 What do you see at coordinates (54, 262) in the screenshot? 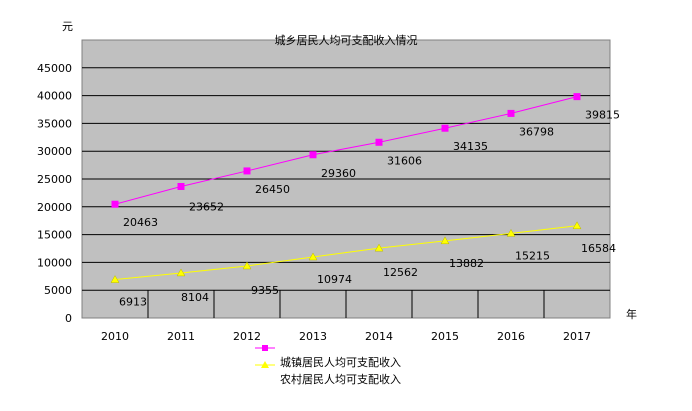
I see `y-tick-label: 10000` at bounding box center [54, 262].